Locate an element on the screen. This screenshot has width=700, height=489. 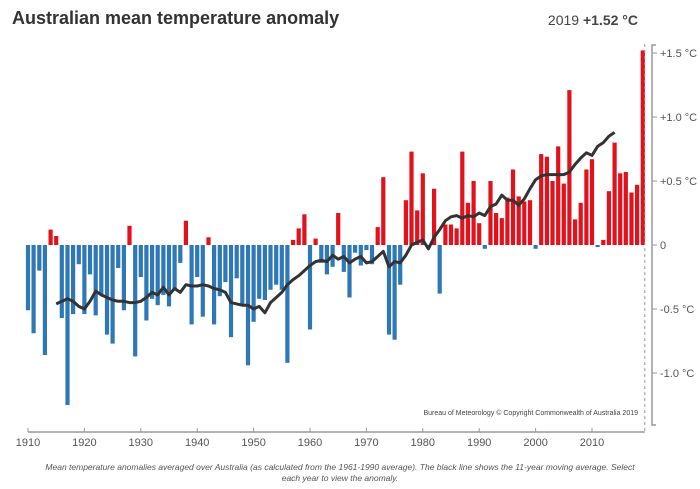
bar-1995 is located at coordinates (507, 221).